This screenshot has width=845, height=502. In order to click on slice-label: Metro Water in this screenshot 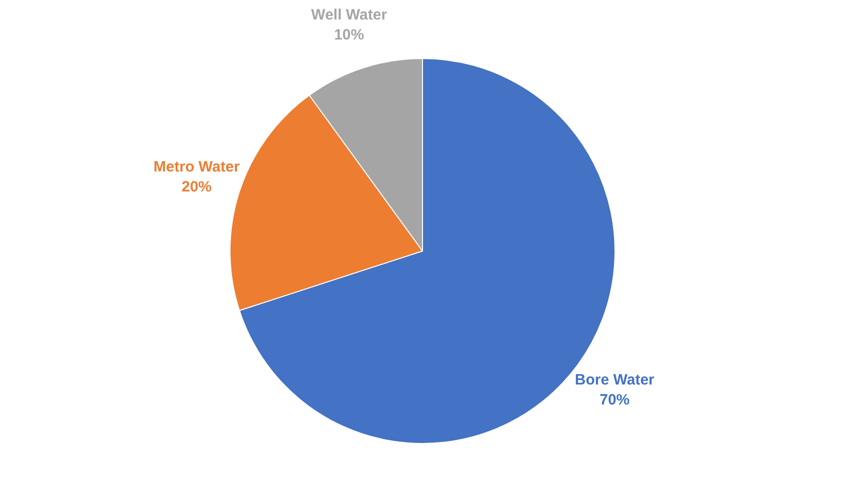, I will do `click(197, 167)`.